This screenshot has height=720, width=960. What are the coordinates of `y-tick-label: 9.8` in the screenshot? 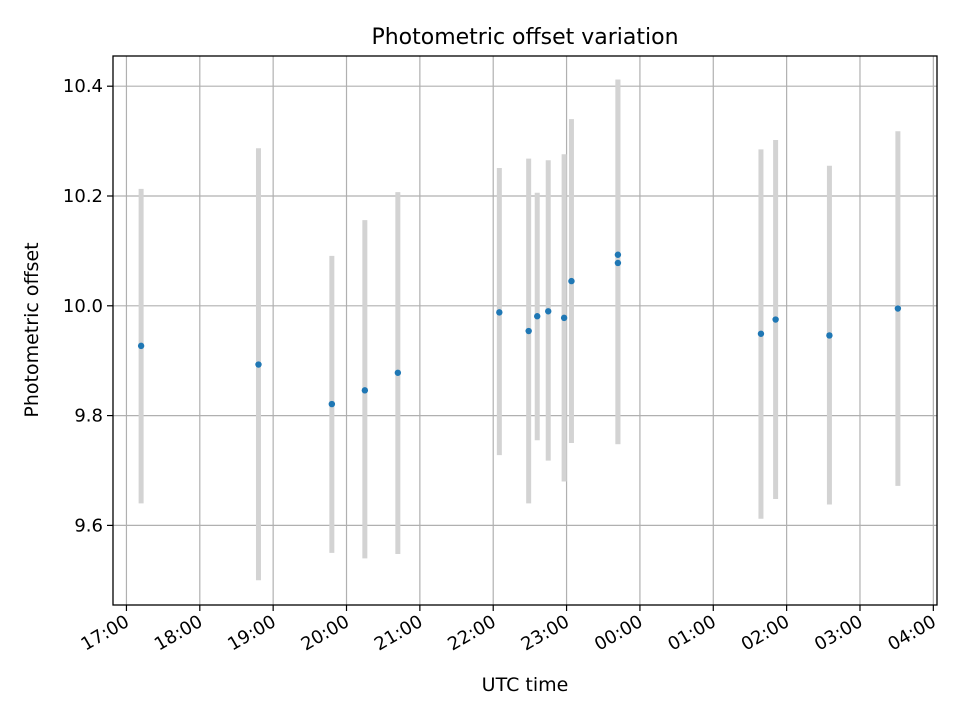 It's located at (88, 416).